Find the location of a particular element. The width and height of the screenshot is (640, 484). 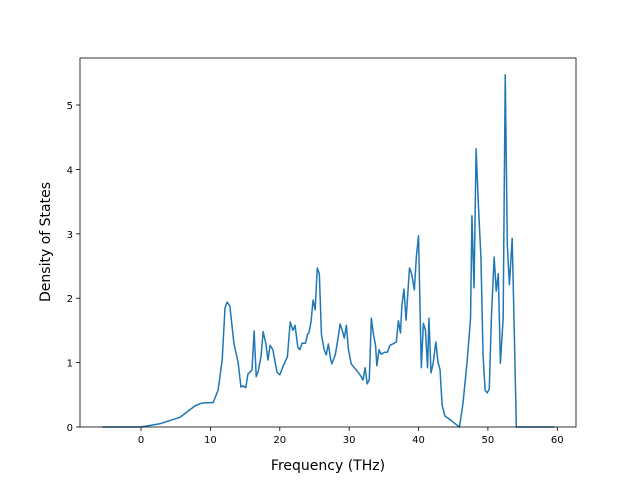

x-tick-label: 60 is located at coordinates (557, 440).